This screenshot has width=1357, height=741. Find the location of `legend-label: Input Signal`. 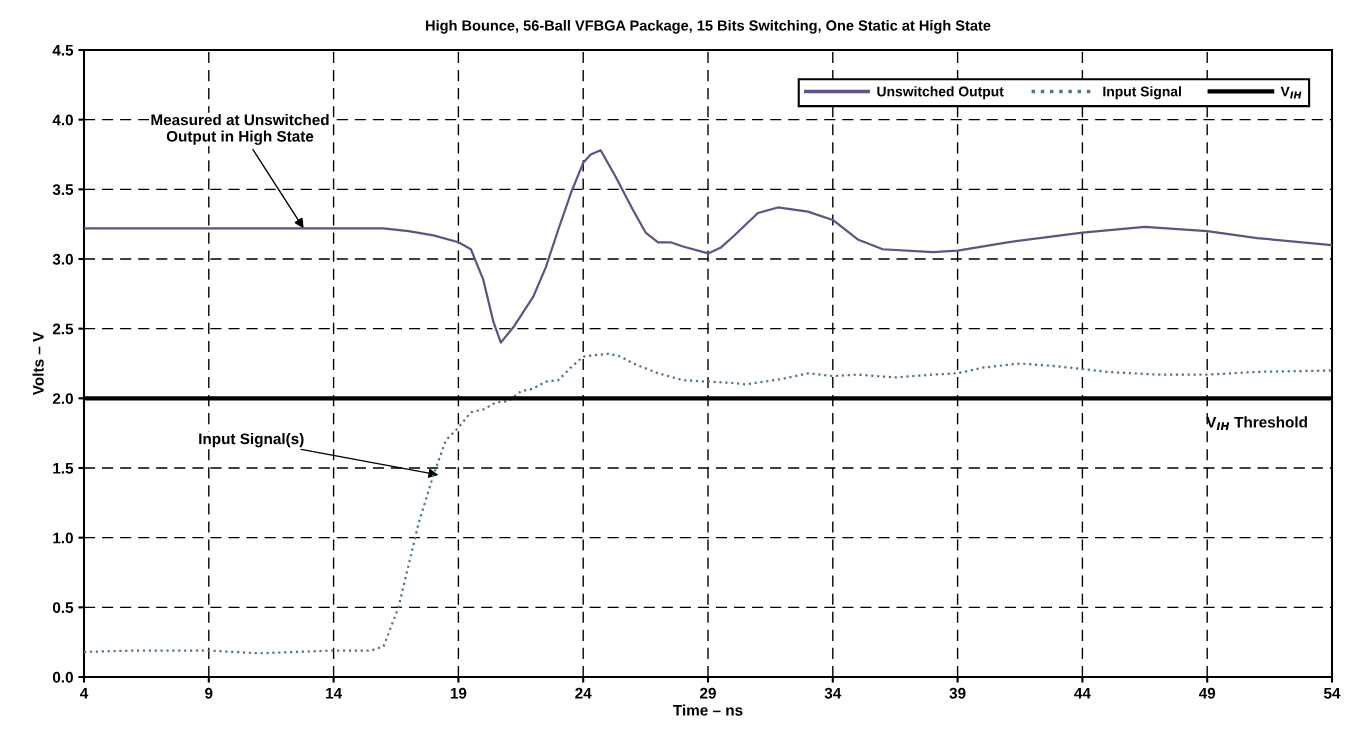

legend-label: Input Signal is located at coordinates (1142, 93).